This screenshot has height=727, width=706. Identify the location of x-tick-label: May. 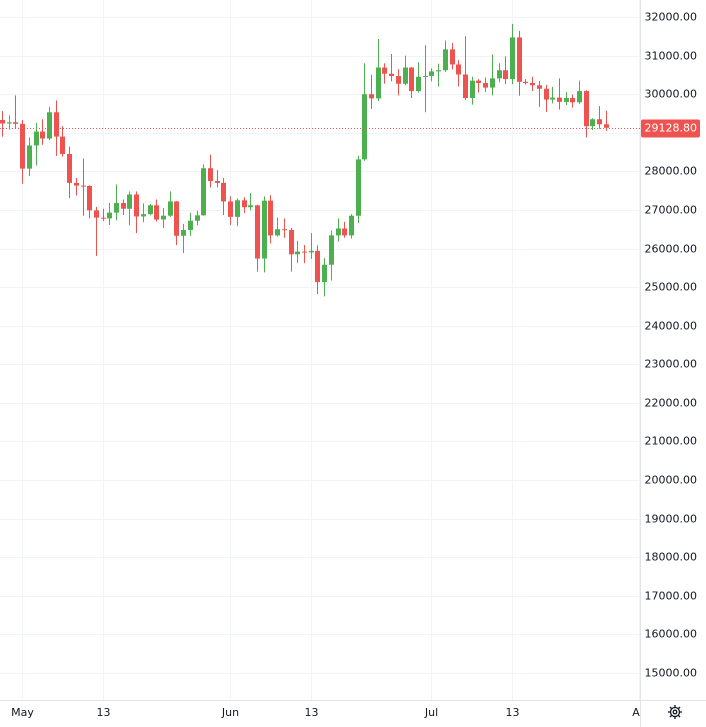
(22, 712).